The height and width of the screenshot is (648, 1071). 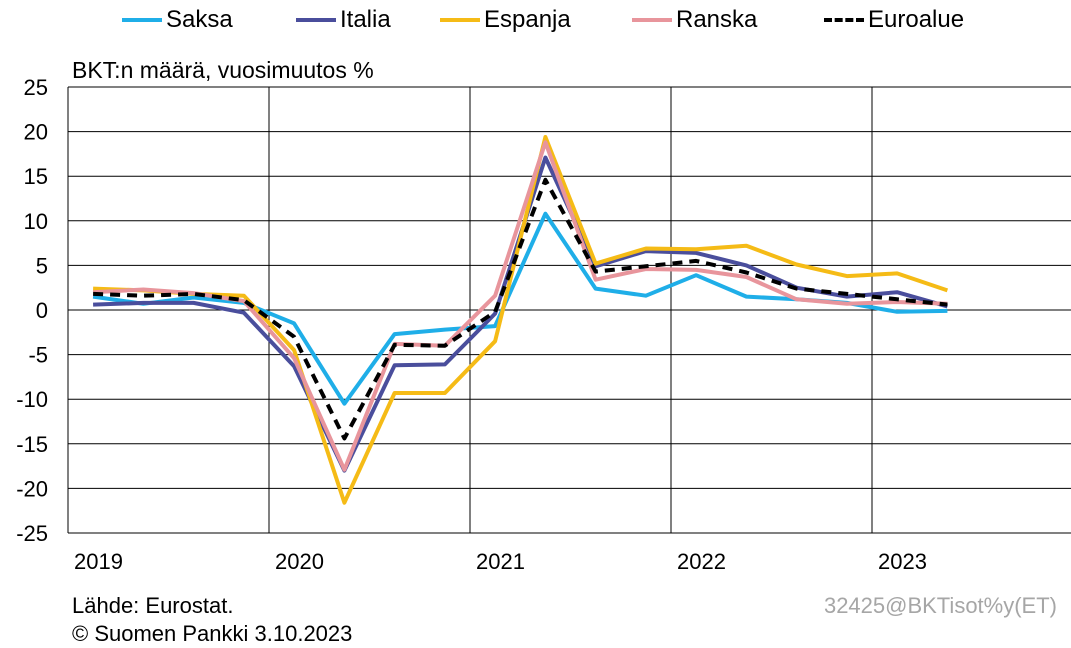 What do you see at coordinates (916, 19) in the screenshot?
I see `legend-label-euroalue: Euroalue` at bounding box center [916, 19].